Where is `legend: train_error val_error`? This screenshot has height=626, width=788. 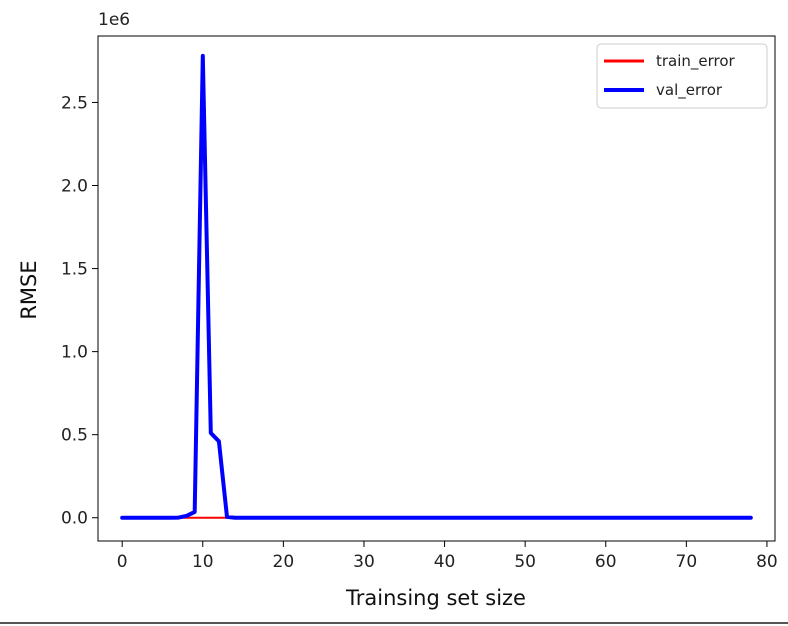
legend: train_error val_error is located at coordinates (682, 76).